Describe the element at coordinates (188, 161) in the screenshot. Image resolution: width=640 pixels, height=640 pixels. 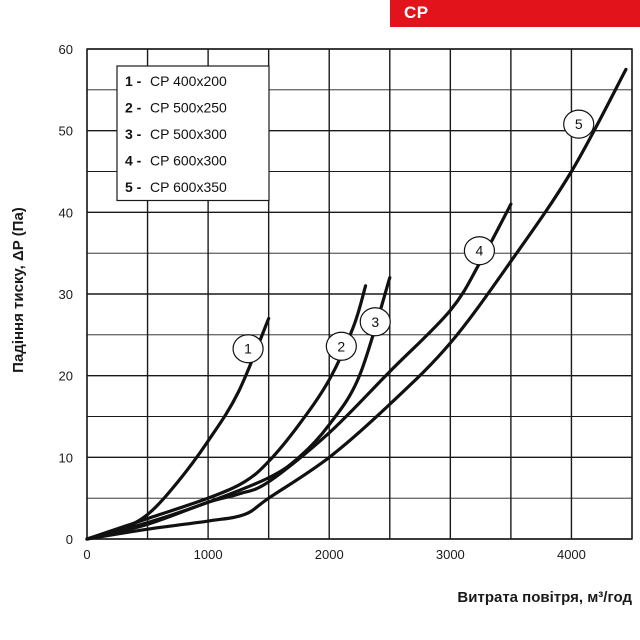
I see `legend-entry-text: CP 600x300` at that location.